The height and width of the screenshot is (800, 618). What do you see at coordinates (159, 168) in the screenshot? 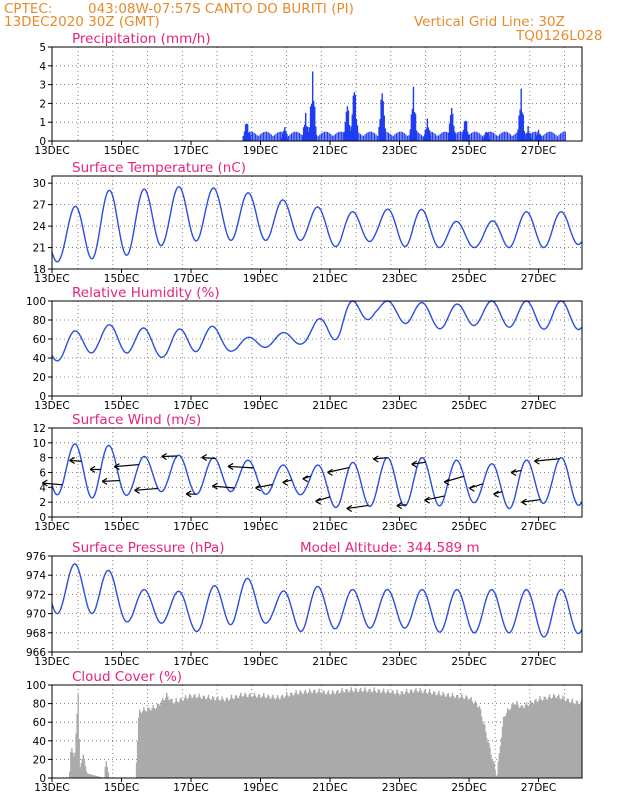
I see `temperature-title: Surface Temperature (nC)` at bounding box center [159, 168].